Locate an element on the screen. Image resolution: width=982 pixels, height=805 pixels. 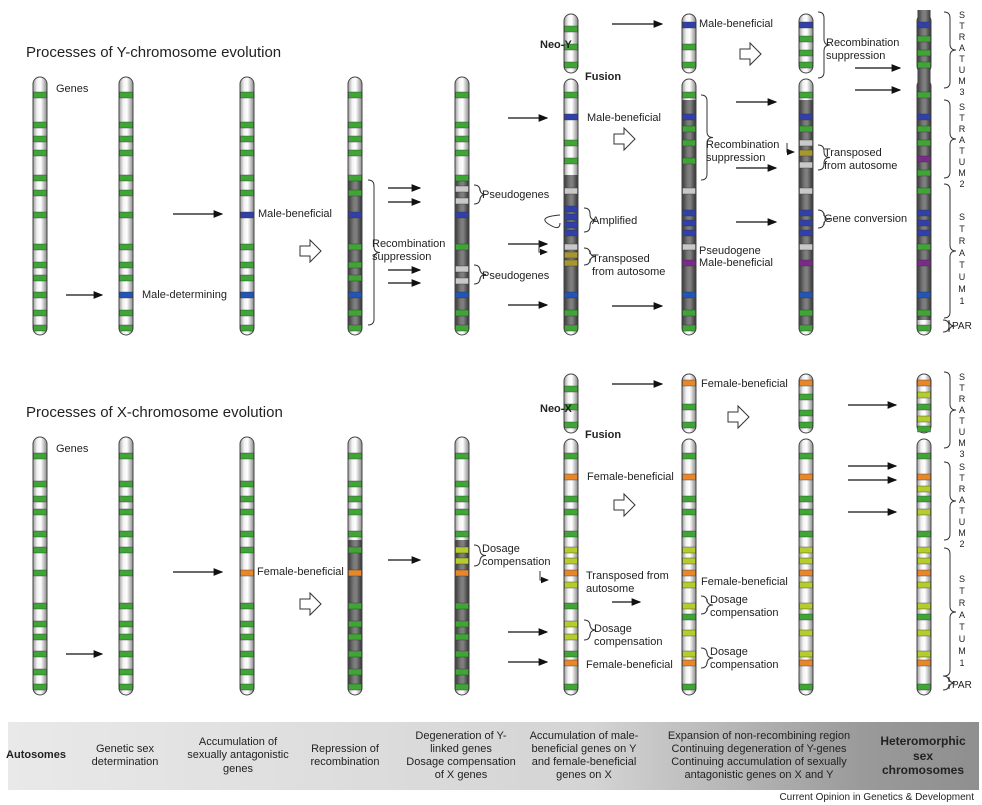
brace-pseudogenes-upper is located at coordinates (480, 194).